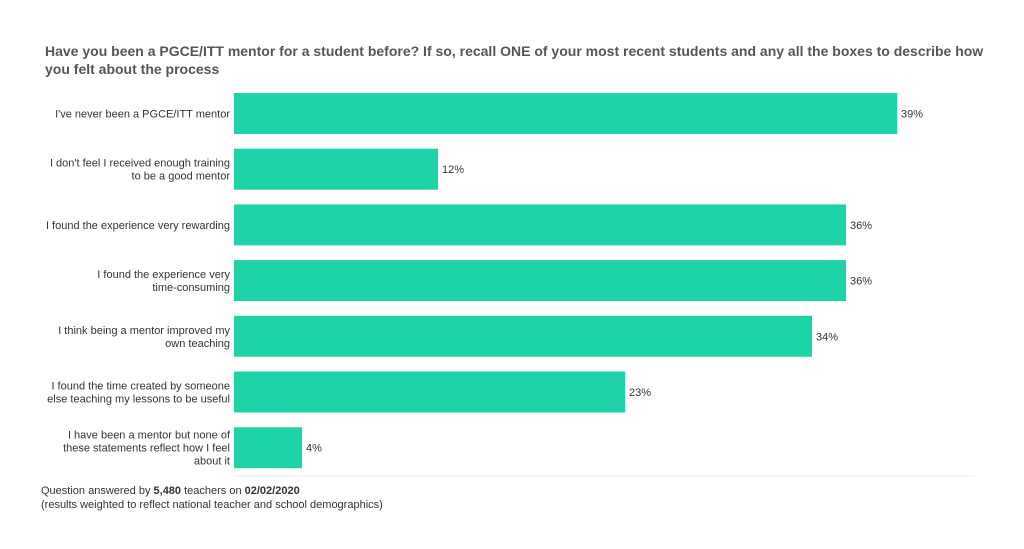  Describe the element at coordinates (138, 400) in the screenshot. I see `category-label-line: else teaching my lessons to be useful` at that location.